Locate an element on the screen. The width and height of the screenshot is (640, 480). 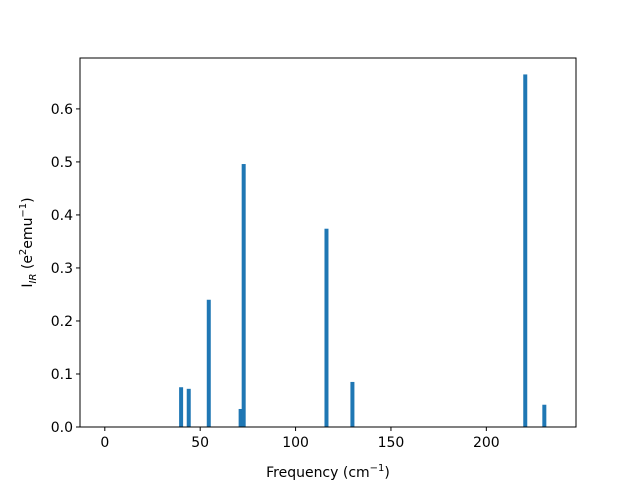
y-tick-label: 0.4 is located at coordinates (62, 216).